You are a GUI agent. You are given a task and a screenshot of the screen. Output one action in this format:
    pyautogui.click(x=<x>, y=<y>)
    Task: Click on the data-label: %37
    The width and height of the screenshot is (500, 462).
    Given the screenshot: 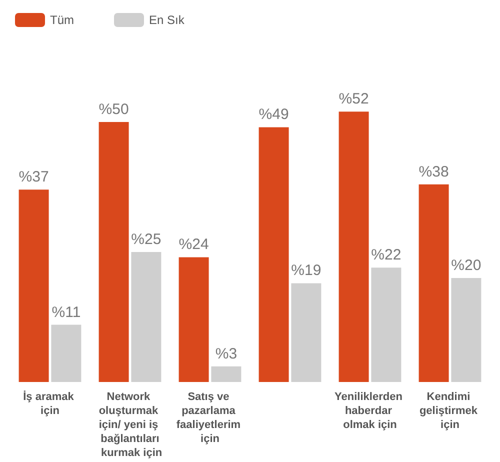 What is the action you would take?
    pyautogui.click(x=33, y=177)
    